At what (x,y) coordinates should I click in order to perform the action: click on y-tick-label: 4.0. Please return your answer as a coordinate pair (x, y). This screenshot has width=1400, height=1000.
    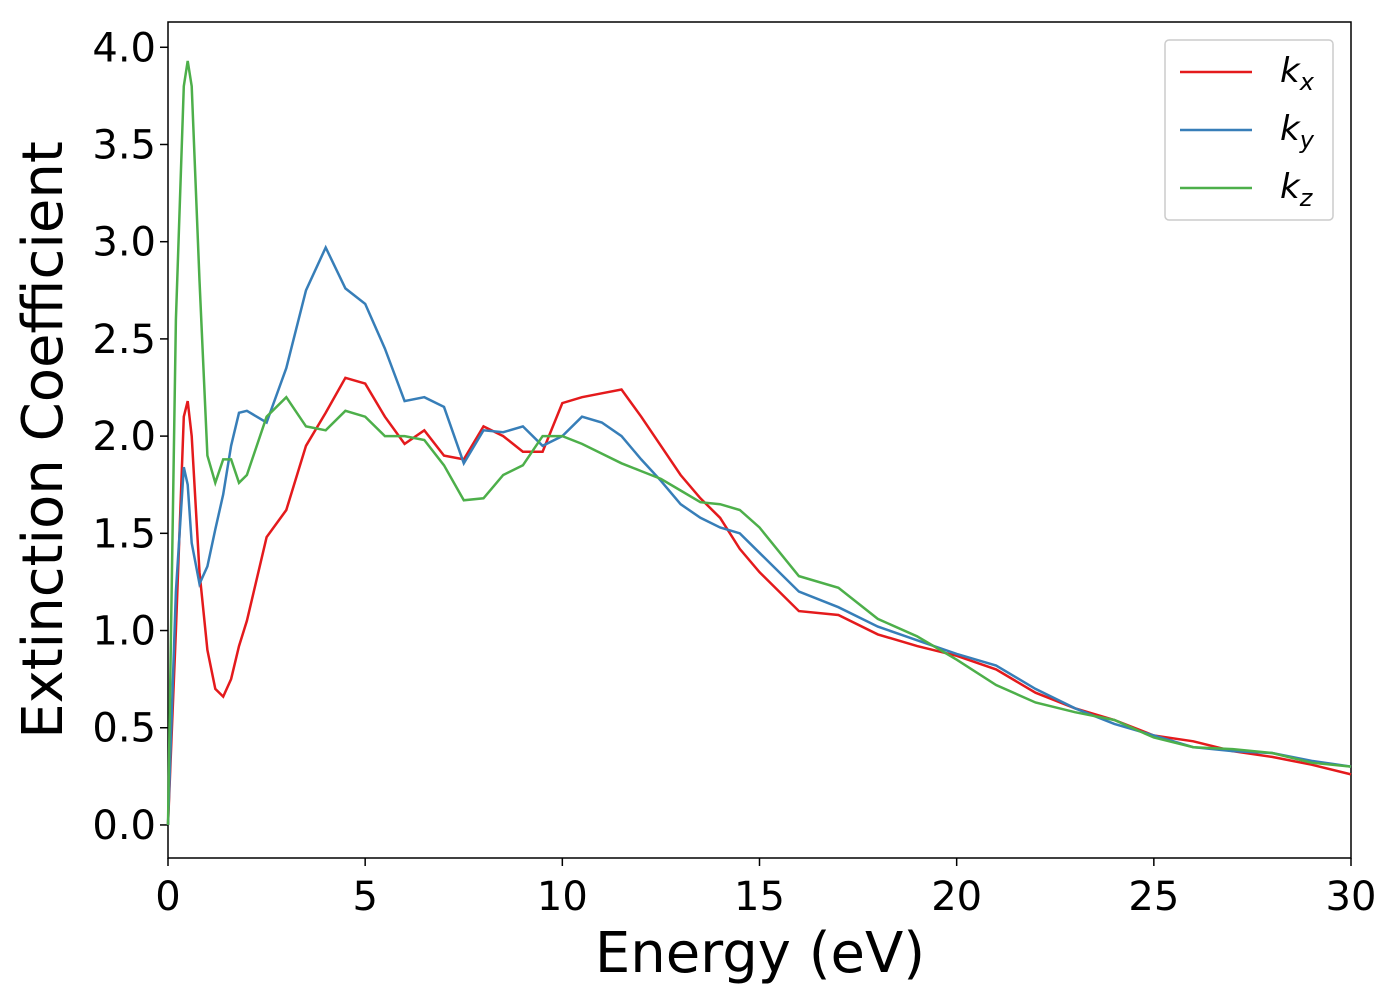
    Looking at the image, I should click on (124, 48).